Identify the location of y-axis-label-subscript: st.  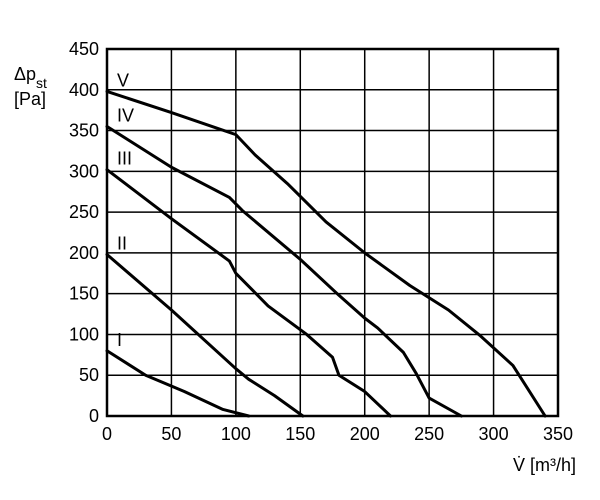
(41, 83).